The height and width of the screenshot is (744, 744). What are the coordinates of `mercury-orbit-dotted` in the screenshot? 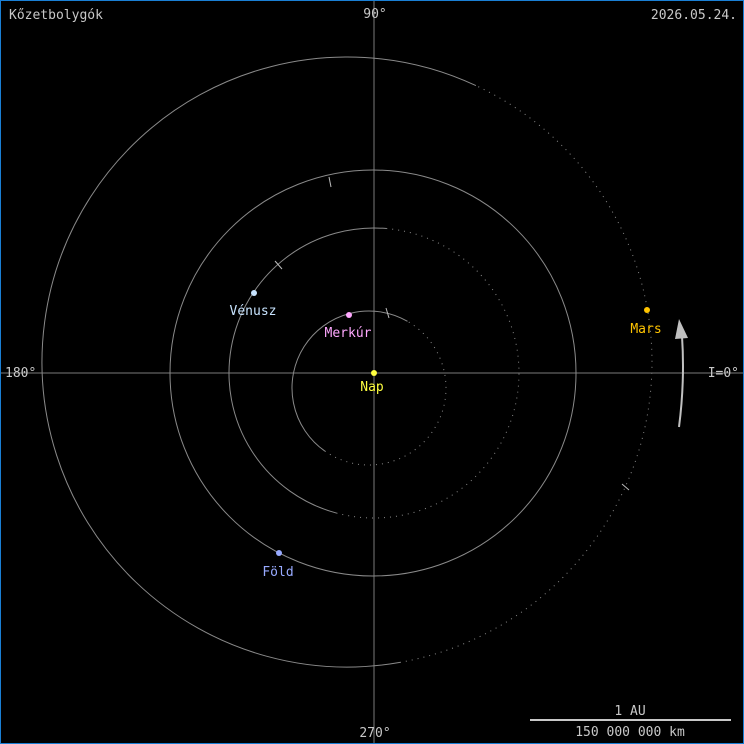 It's located at (385, 393).